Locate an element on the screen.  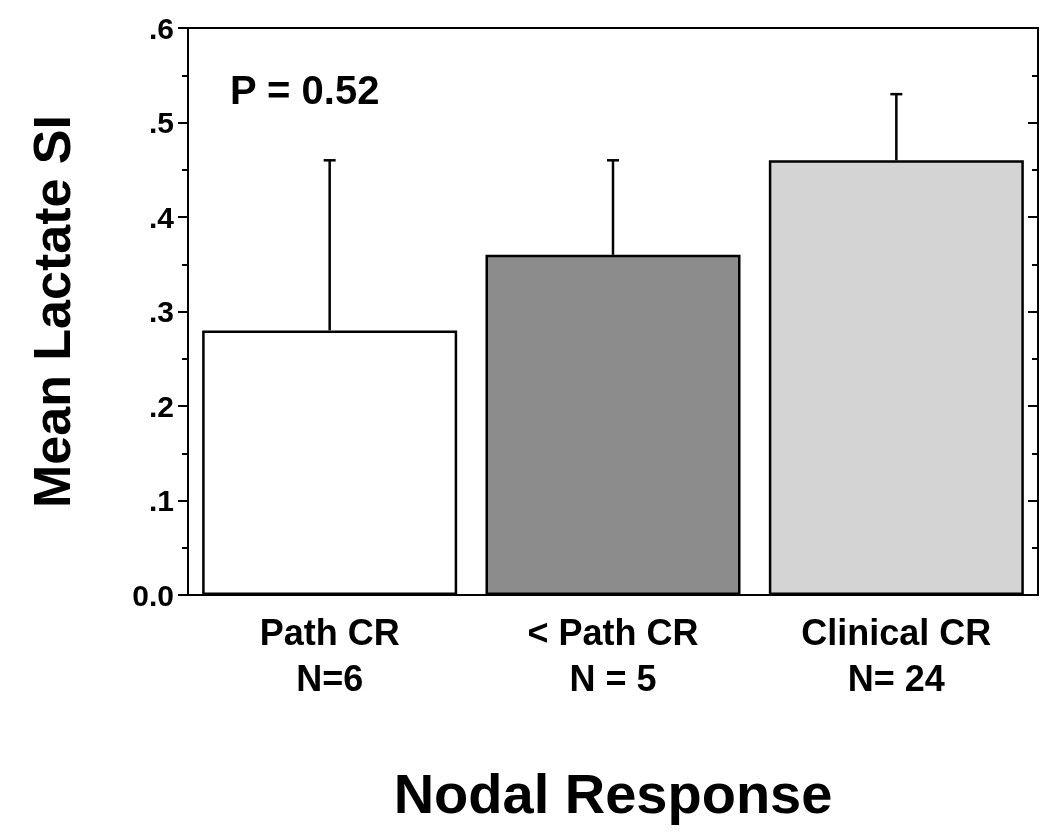
x-tick-label: Clinical CR N= 24 is located at coordinates (896, 655).